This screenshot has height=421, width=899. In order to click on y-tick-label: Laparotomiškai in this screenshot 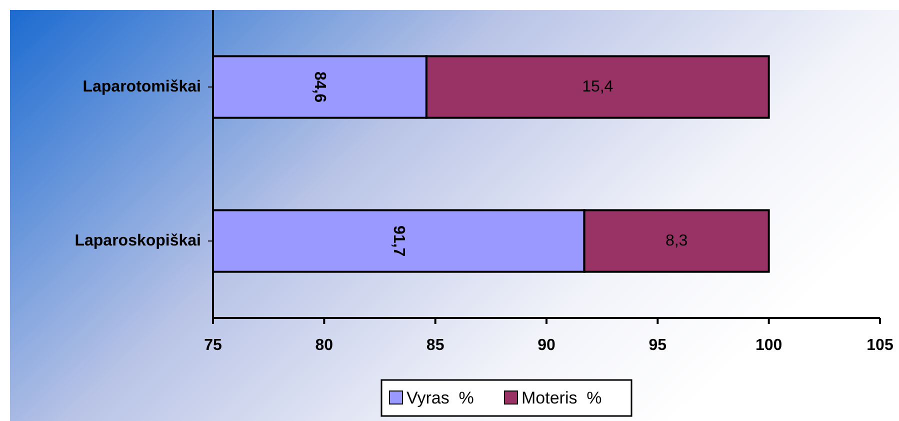, I will do `click(141, 87)`.